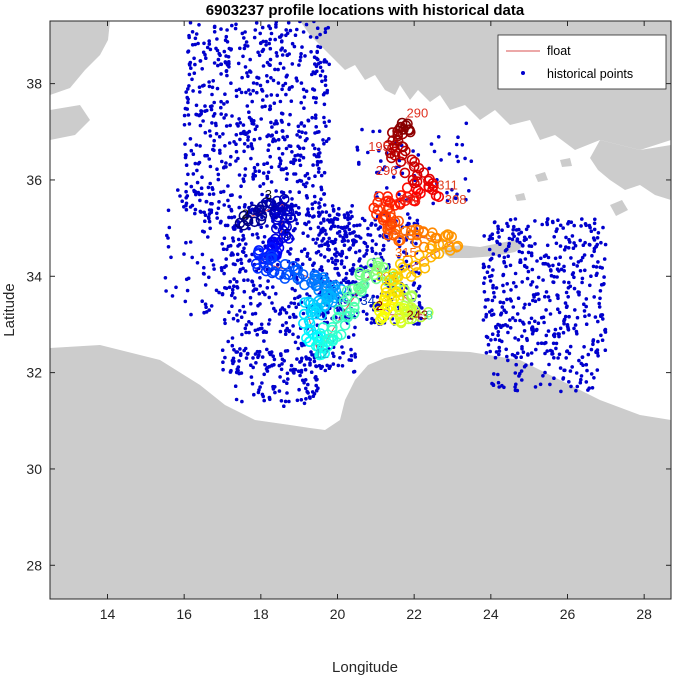 This screenshot has width=683, height=681. What do you see at coordinates (80, 58) in the screenshot?
I see `land-italy` at bounding box center [80, 58].